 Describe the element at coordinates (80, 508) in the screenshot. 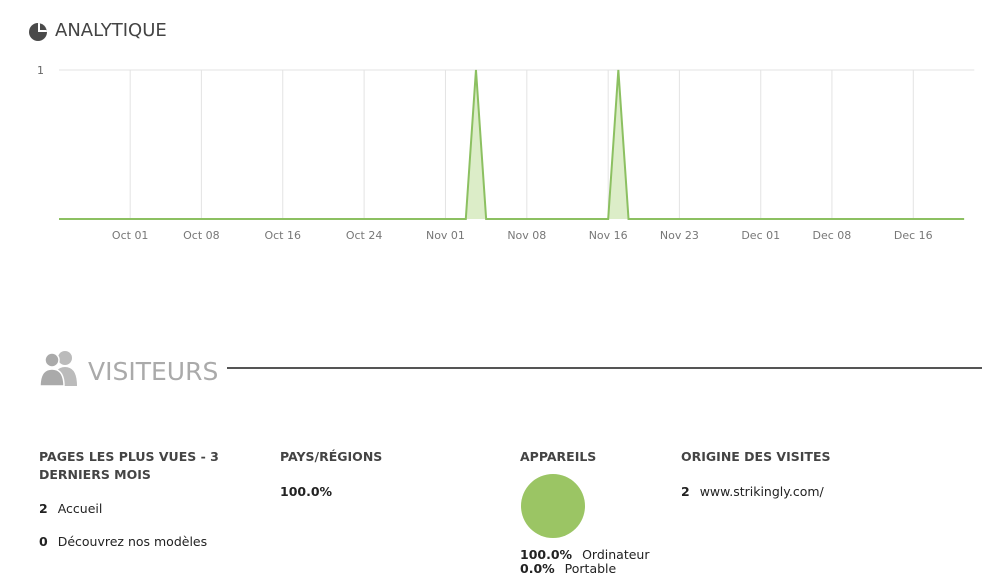

I see `row-label: Accueil` at that location.